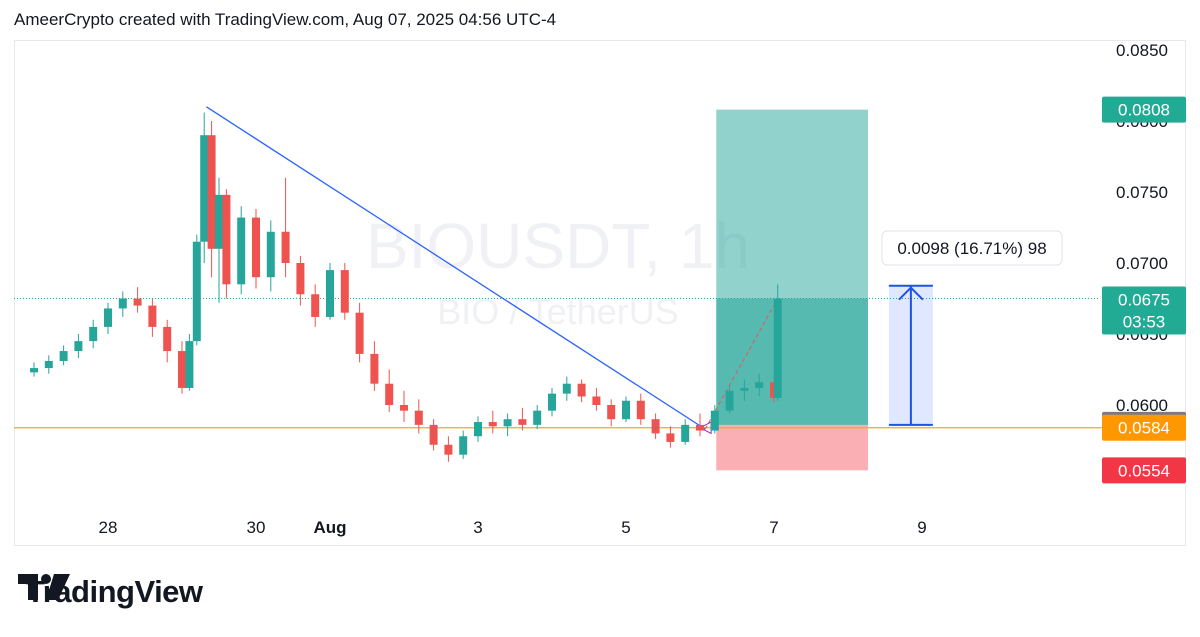 The width and height of the screenshot is (1200, 637). What do you see at coordinates (1142, 50) in the screenshot?
I see `y-tick-label: 0.0850` at bounding box center [1142, 50].